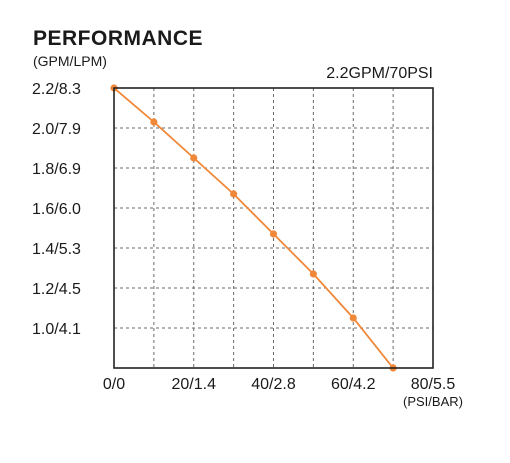  I want to click on y-tick-label: 1.4/5.3, so click(56, 249).